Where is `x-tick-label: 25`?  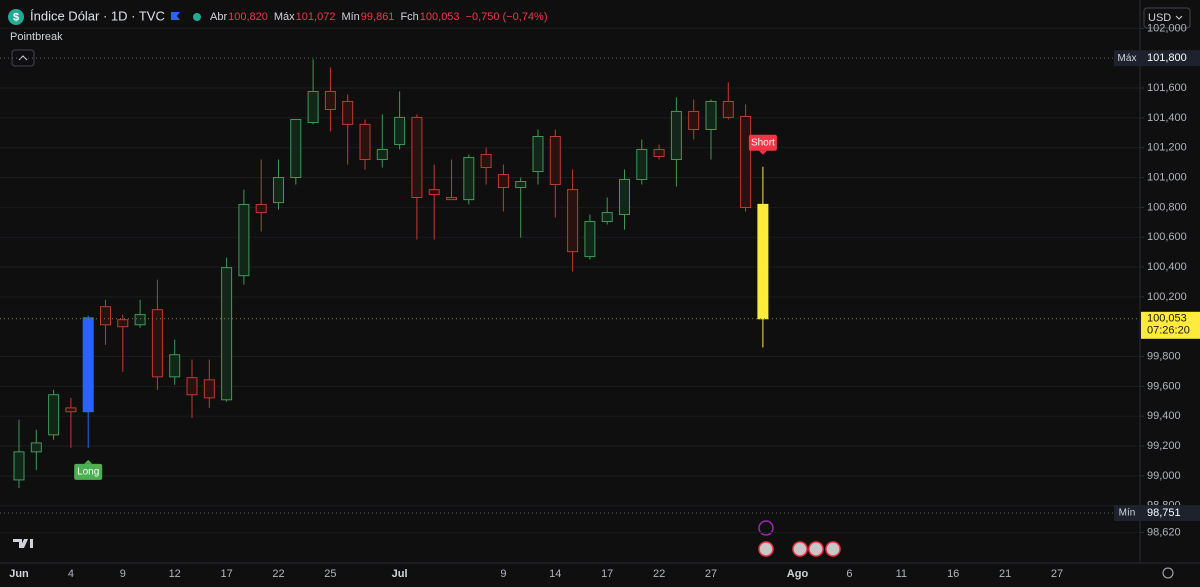 x-tick-label: 25 is located at coordinates (330, 574).